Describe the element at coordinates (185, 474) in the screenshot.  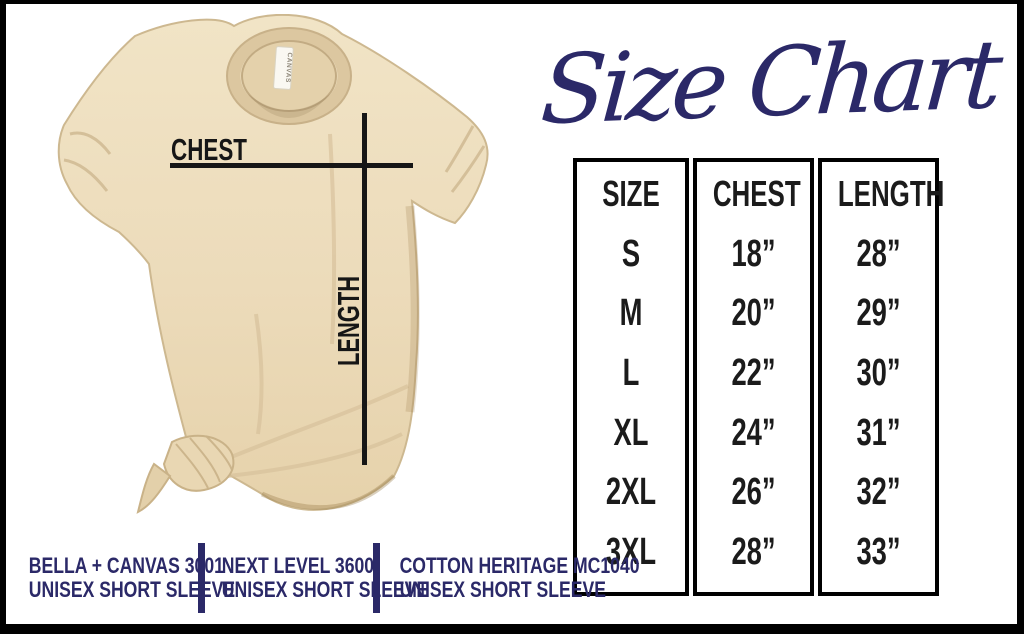
I see `hem-knot` at that location.